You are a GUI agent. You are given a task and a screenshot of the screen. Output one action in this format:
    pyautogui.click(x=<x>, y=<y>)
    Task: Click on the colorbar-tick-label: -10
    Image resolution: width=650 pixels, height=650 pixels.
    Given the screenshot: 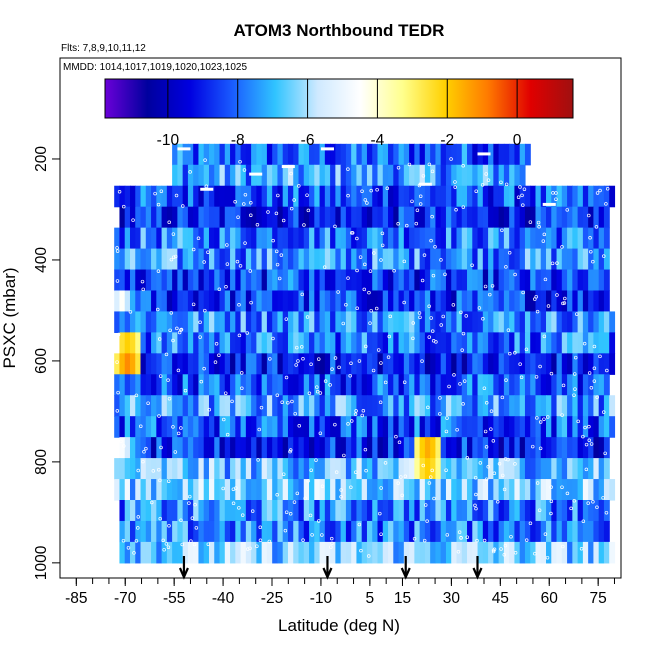 What is the action you would take?
    pyautogui.click(x=168, y=140)
    